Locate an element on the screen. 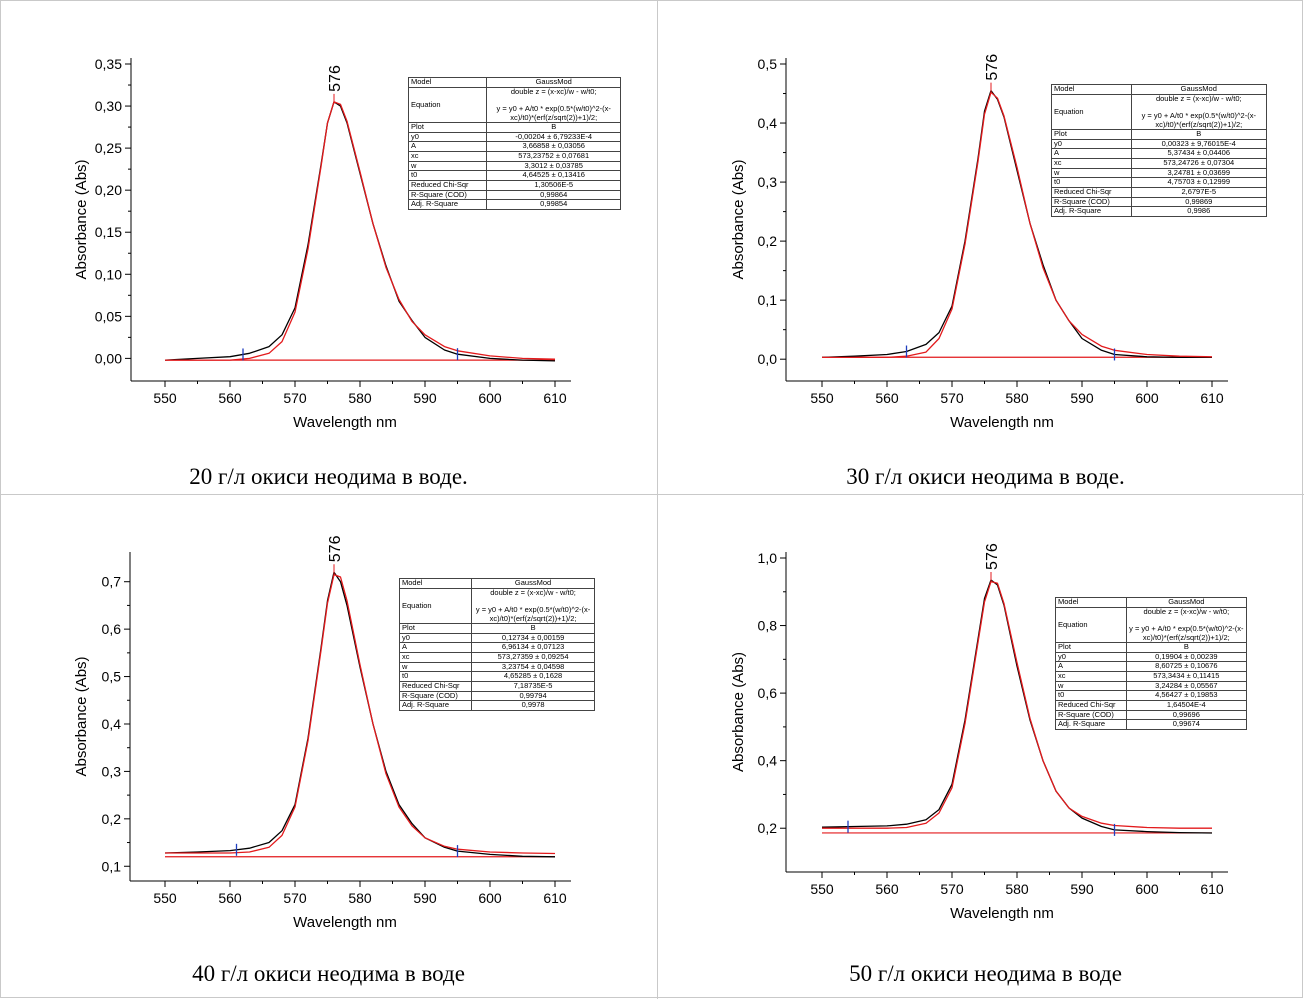 This screenshot has height=999, width=1304. fit-table-row: t0 4,64525 ± 0,13416 is located at coordinates (514, 175).